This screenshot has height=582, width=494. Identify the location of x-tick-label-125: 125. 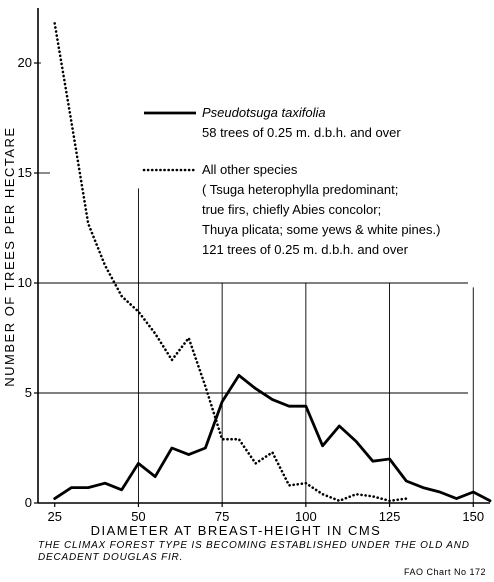
(390, 516).